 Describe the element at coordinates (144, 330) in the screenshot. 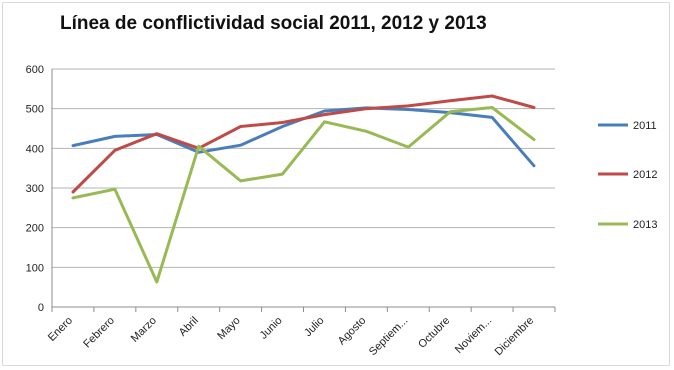

I see `x-tick-label: Marzo` at that location.